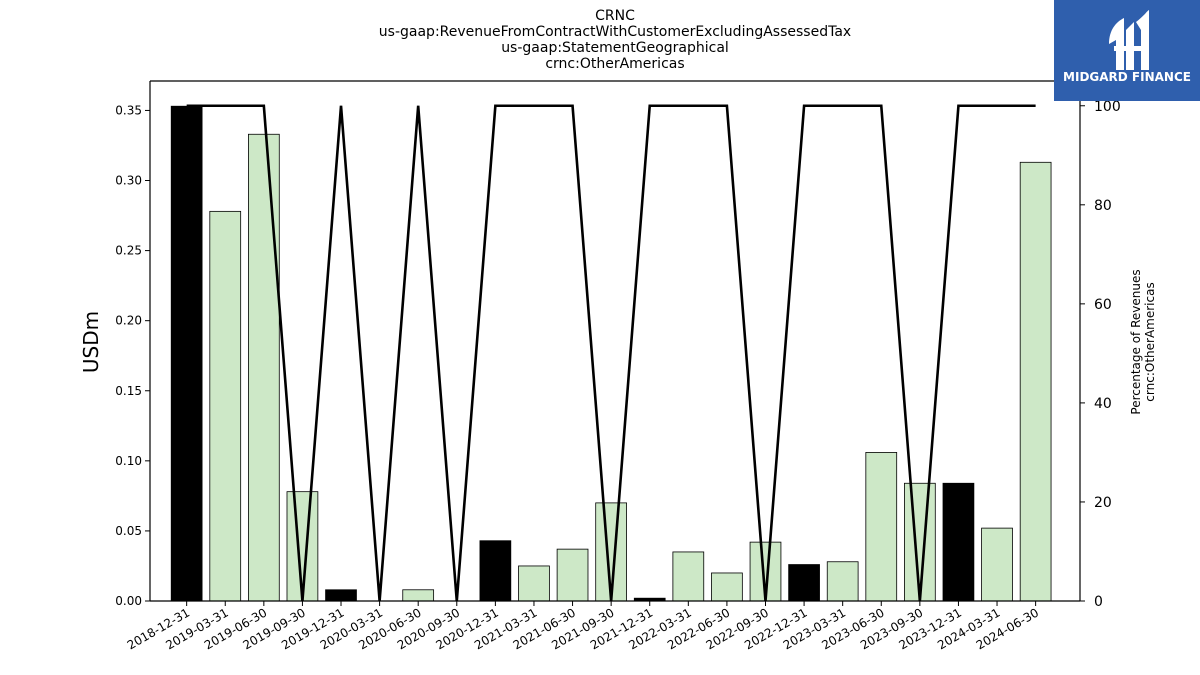 The height and width of the screenshot is (675, 1200). What do you see at coordinates (615, 48) in the screenshot?
I see `title-line-axis: us-gaap:StatementGeographical` at bounding box center [615, 48].